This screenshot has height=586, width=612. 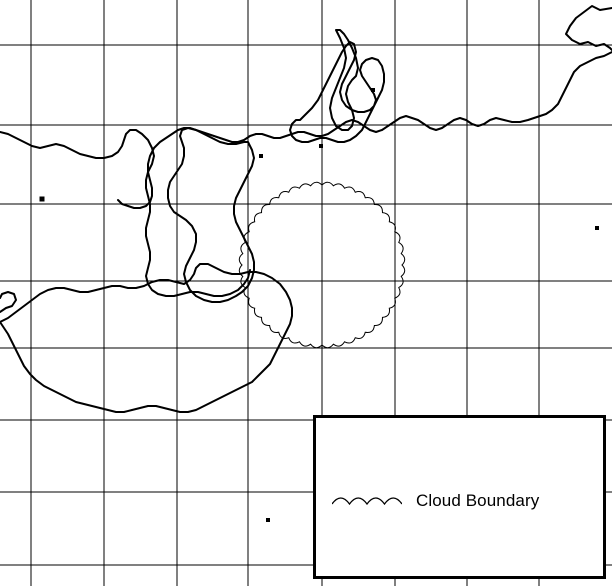 I want to click on coastline-honshu-inland-peninsula, so click(x=344, y=80).